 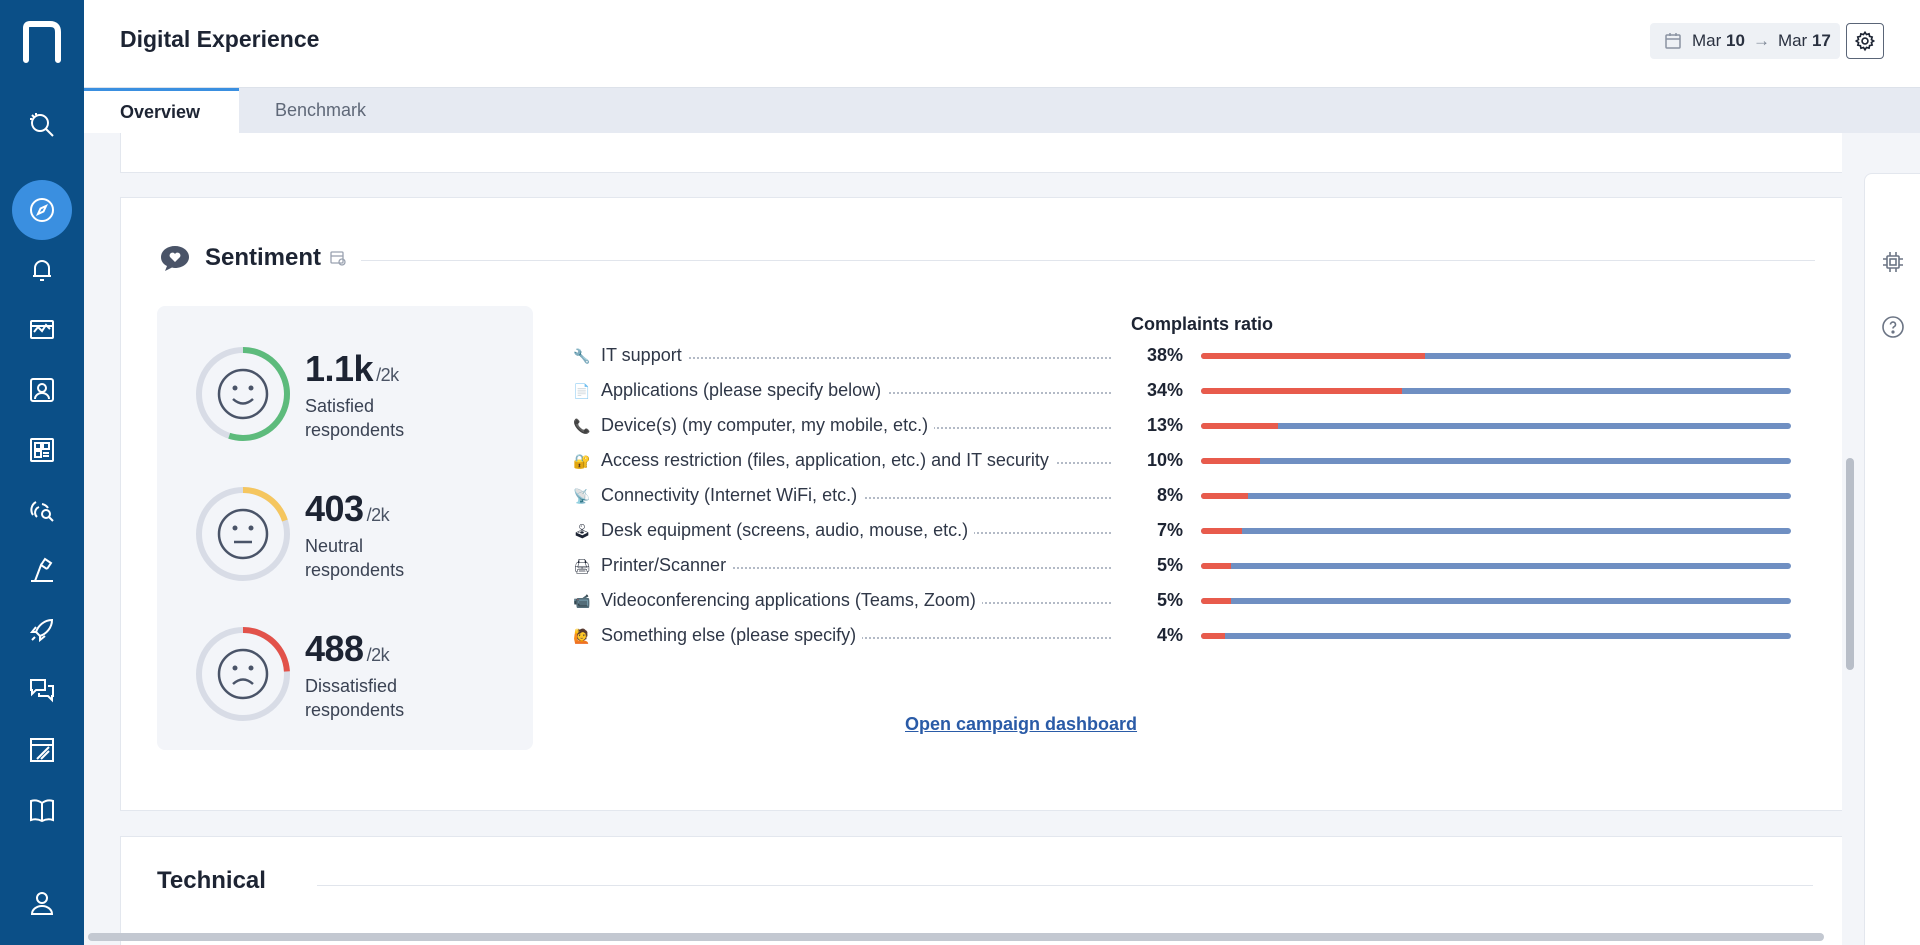 What do you see at coordinates (378, 655) in the screenshot?
I see `dissatisfied-total: /2k` at bounding box center [378, 655].